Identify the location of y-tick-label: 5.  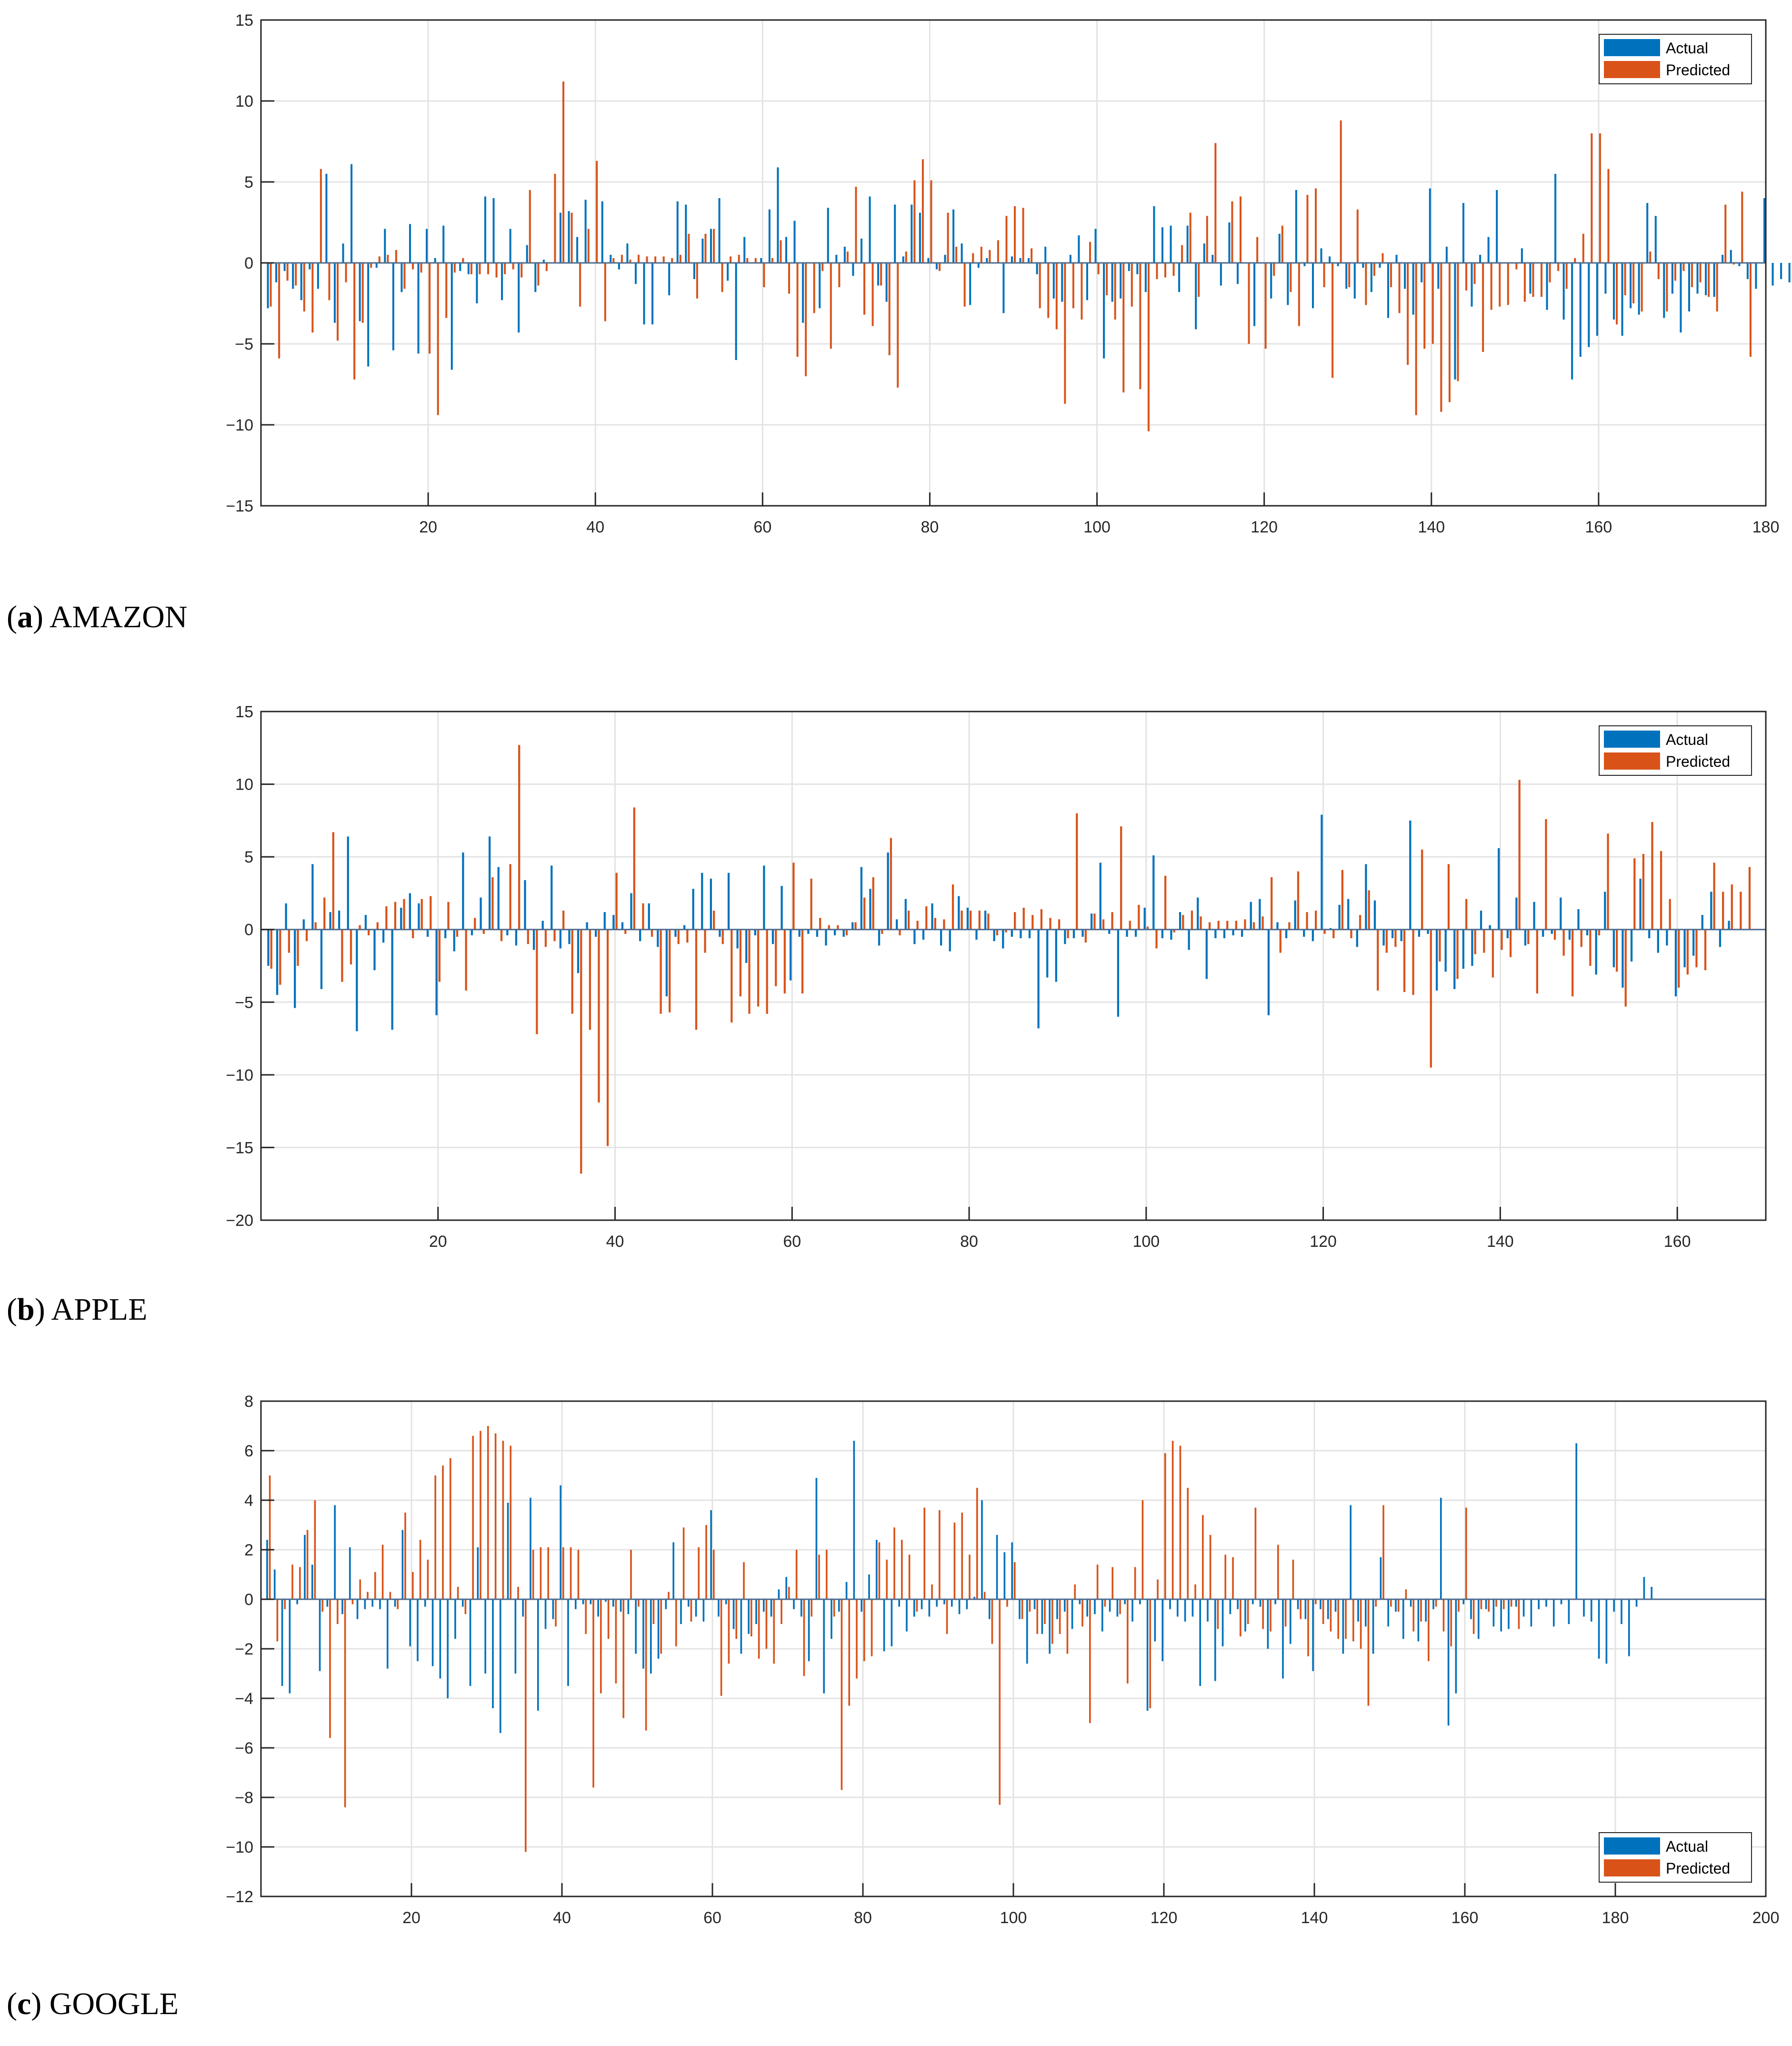
(248, 857).